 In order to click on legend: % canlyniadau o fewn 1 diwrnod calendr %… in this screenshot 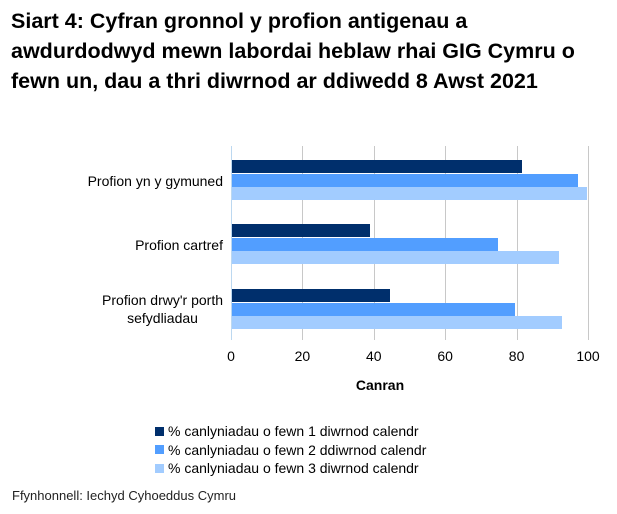, I will do `click(290, 450)`.